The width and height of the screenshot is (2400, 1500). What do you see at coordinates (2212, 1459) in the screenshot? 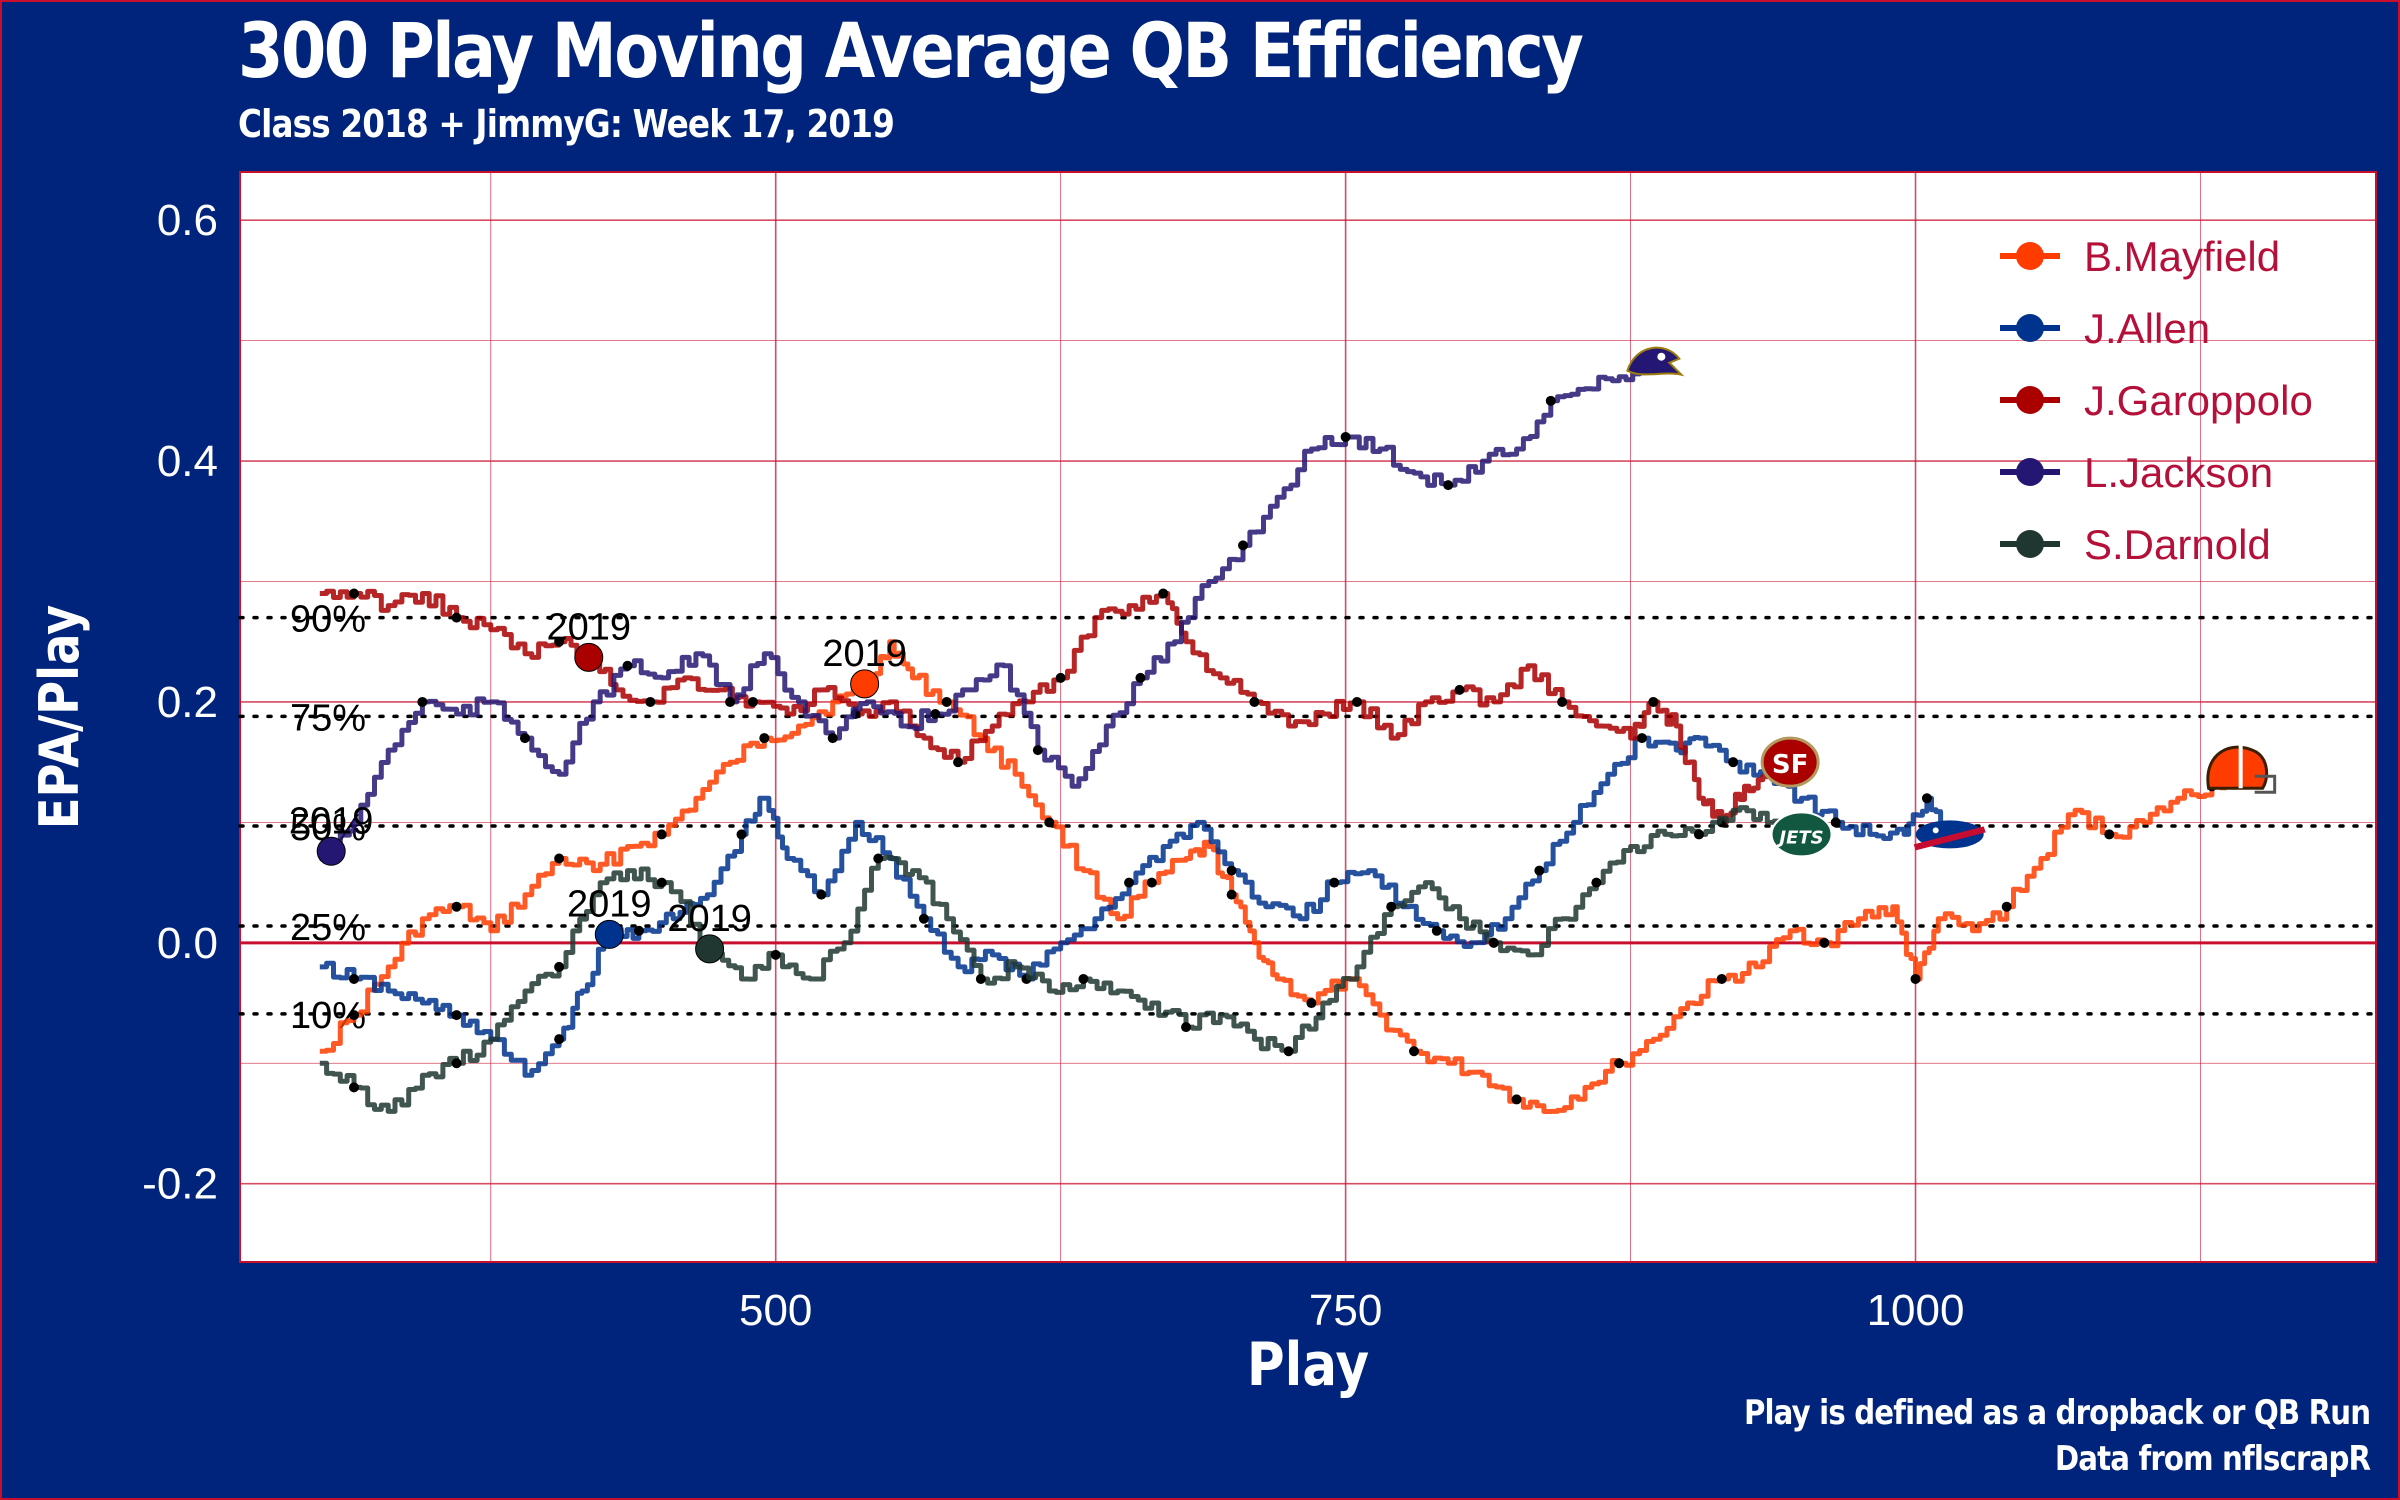
I see `caption-line-2: Data from nflscrapR` at bounding box center [2212, 1459].